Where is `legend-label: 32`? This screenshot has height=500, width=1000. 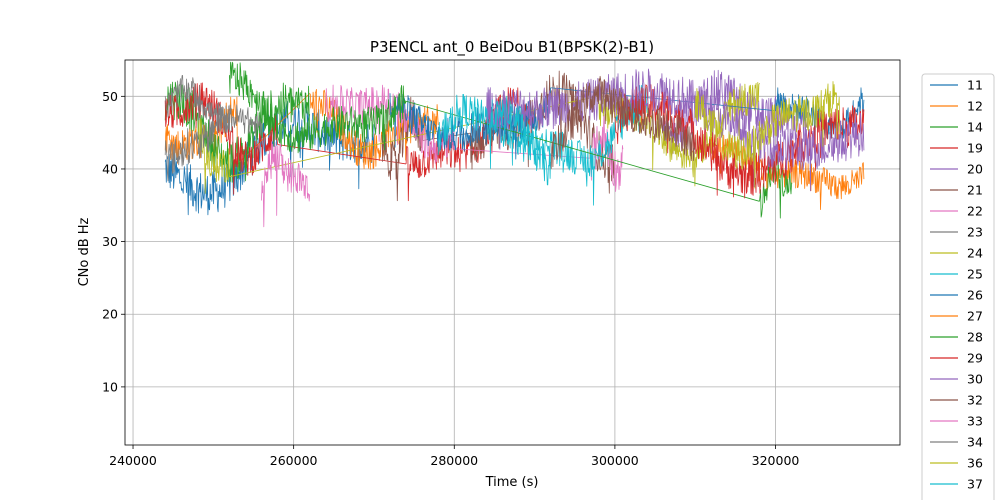
legend-label: 32 is located at coordinates (975, 400).